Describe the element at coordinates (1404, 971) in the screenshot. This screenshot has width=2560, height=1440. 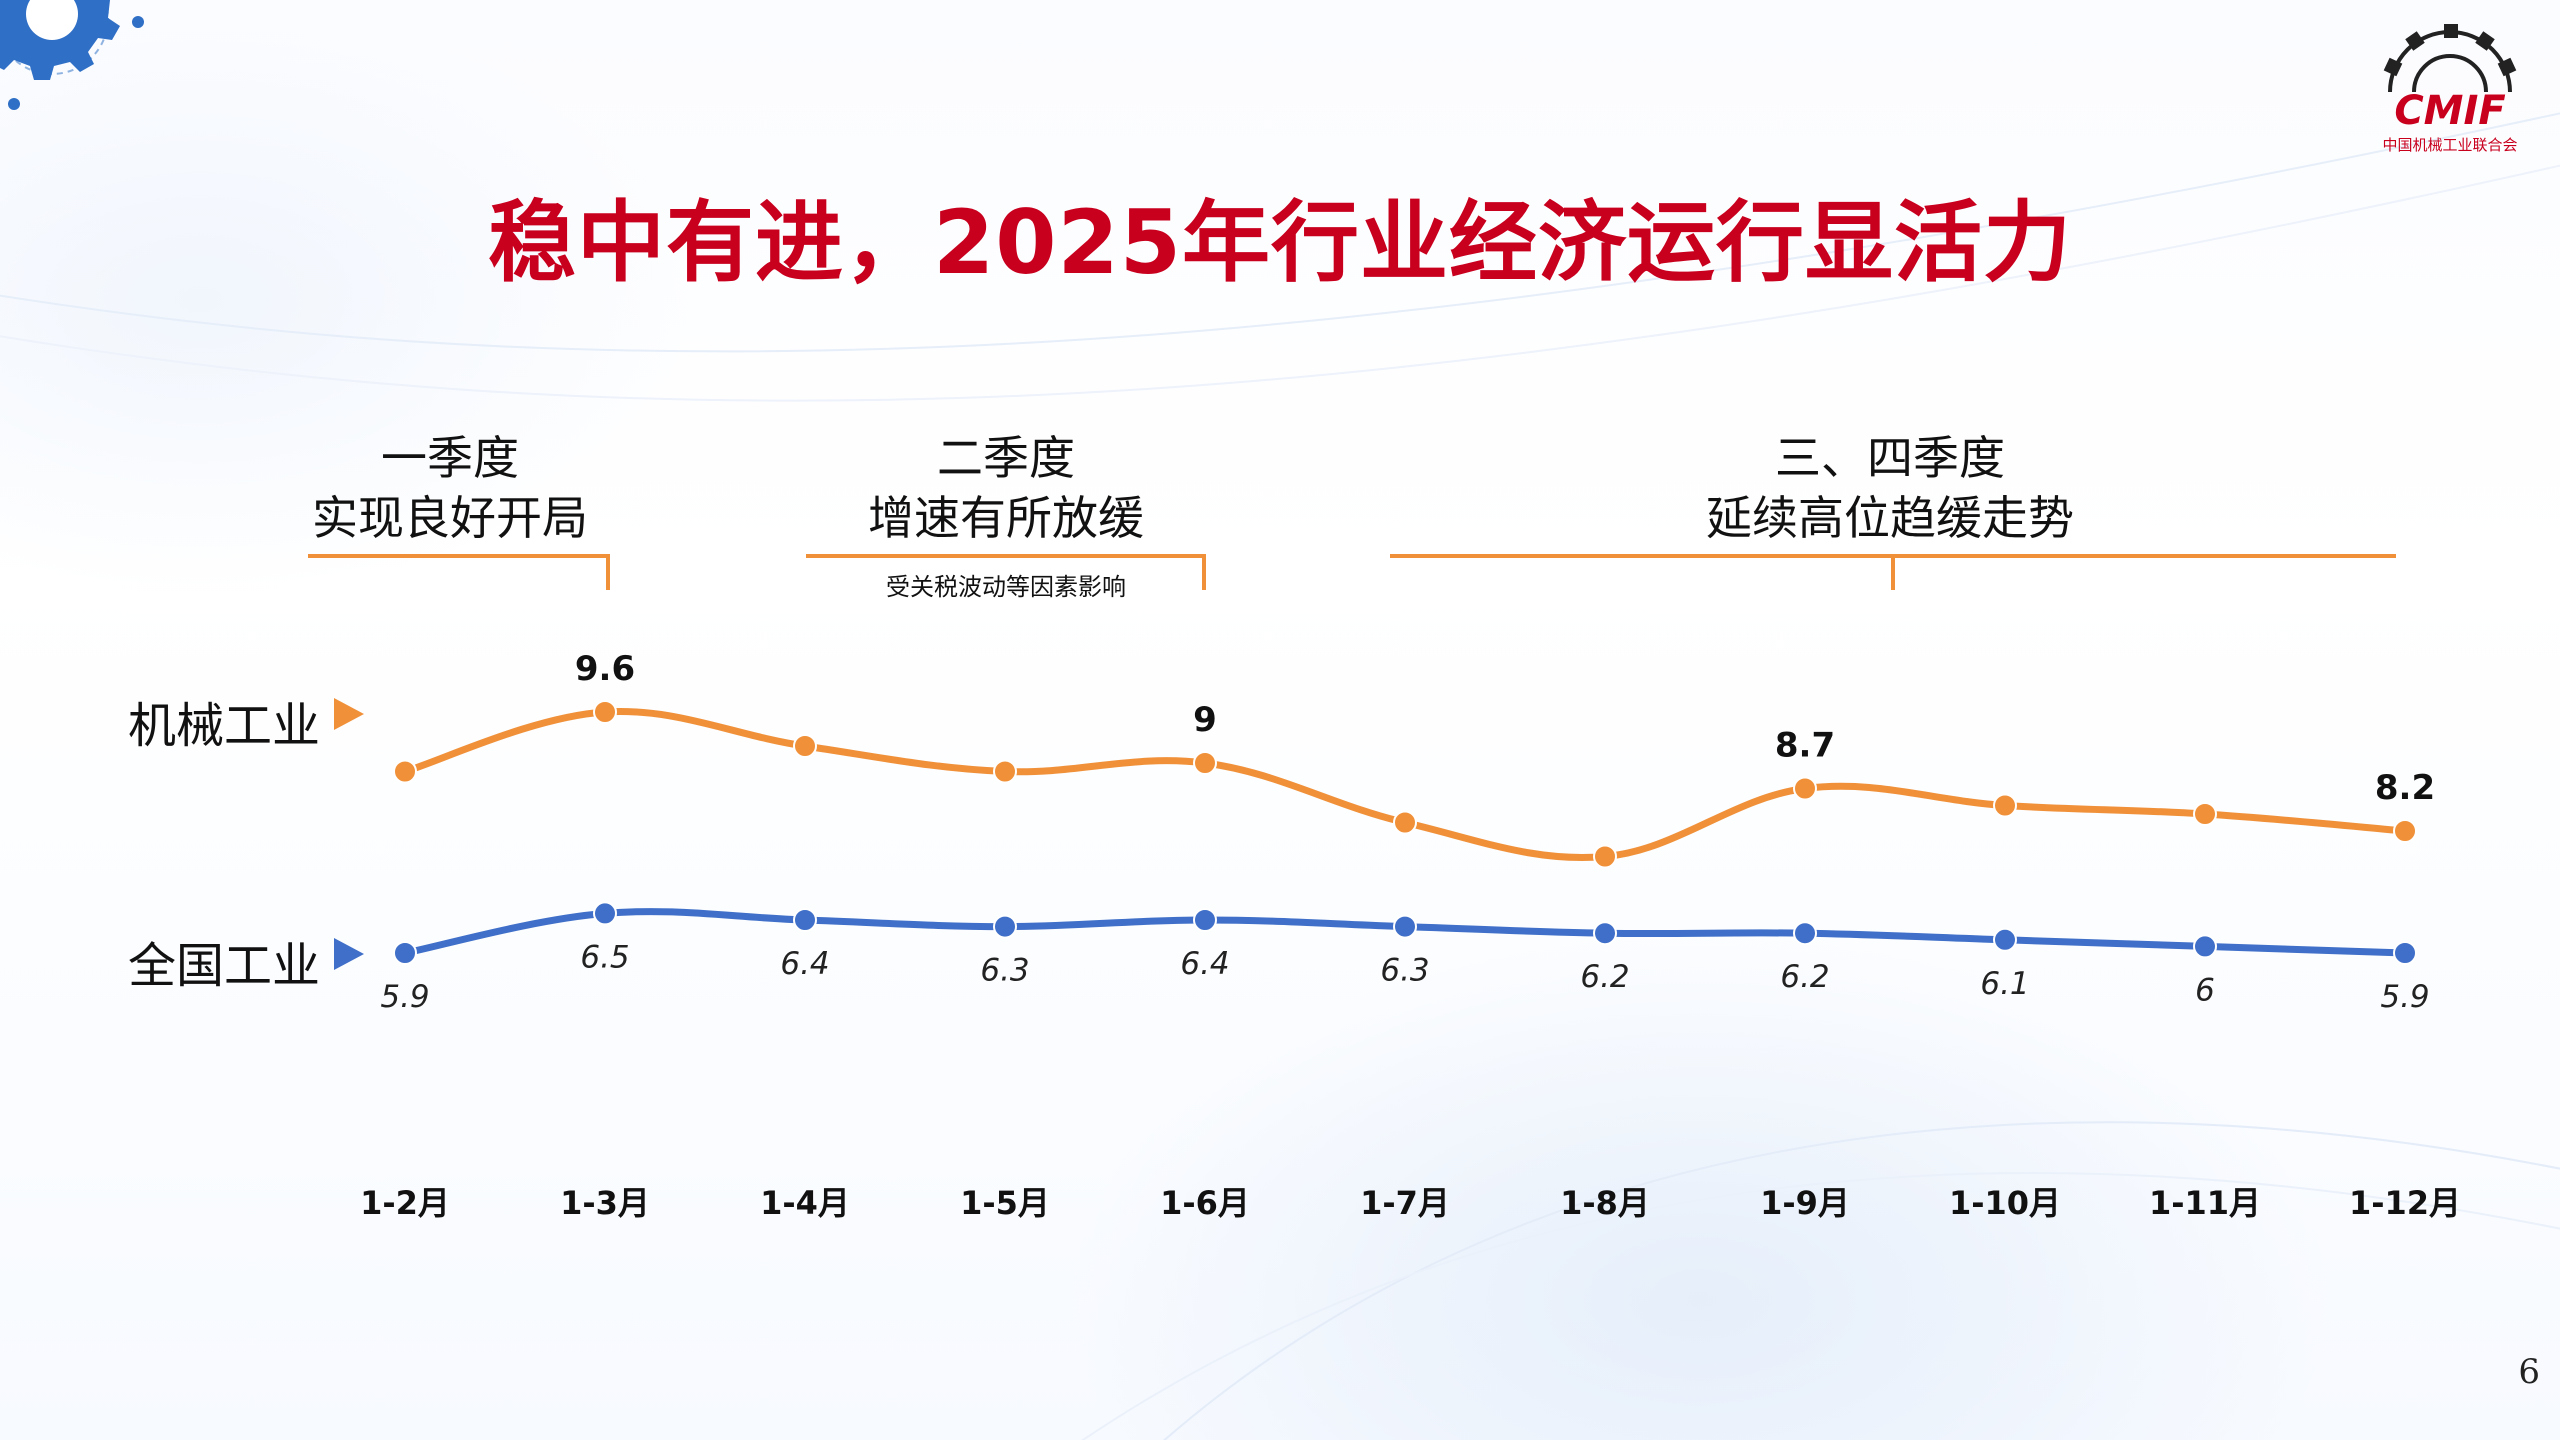
I see `data-label-1-5: 6.3` at that location.